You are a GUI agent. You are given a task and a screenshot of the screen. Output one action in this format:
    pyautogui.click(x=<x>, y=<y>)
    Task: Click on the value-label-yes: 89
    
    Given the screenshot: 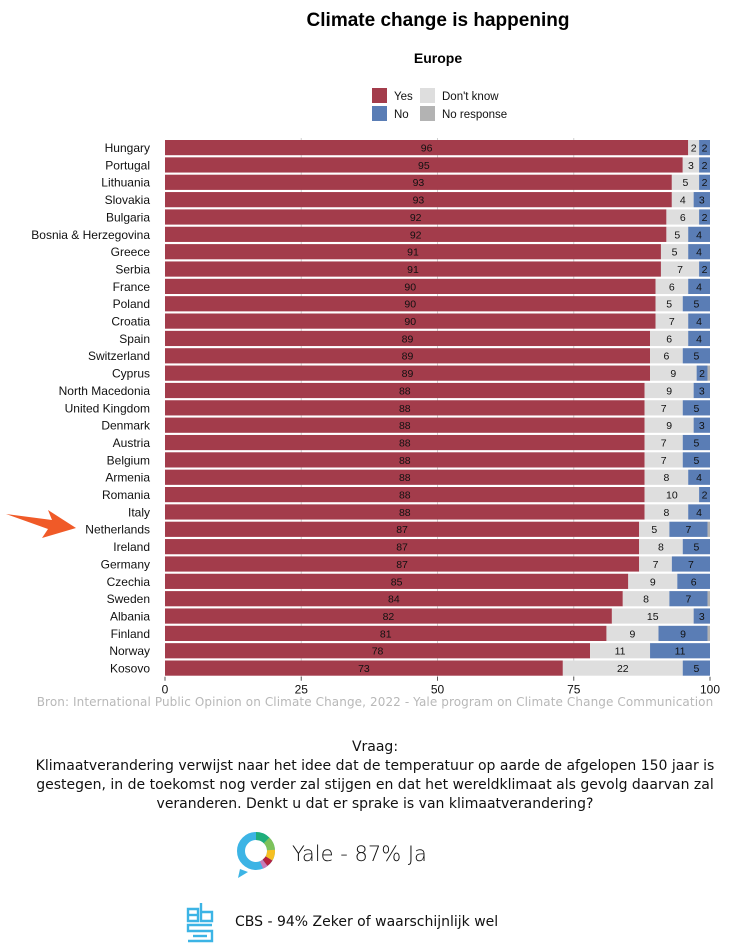 What is the action you would take?
    pyautogui.click(x=408, y=374)
    